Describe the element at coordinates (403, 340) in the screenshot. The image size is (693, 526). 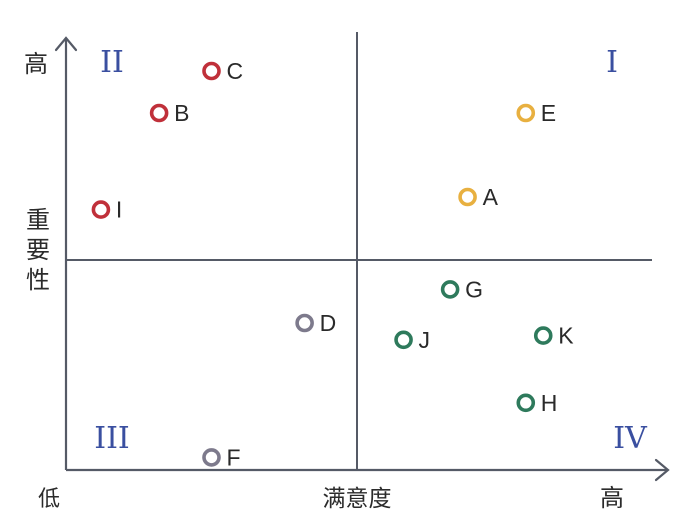
I see `point-j` at that location.